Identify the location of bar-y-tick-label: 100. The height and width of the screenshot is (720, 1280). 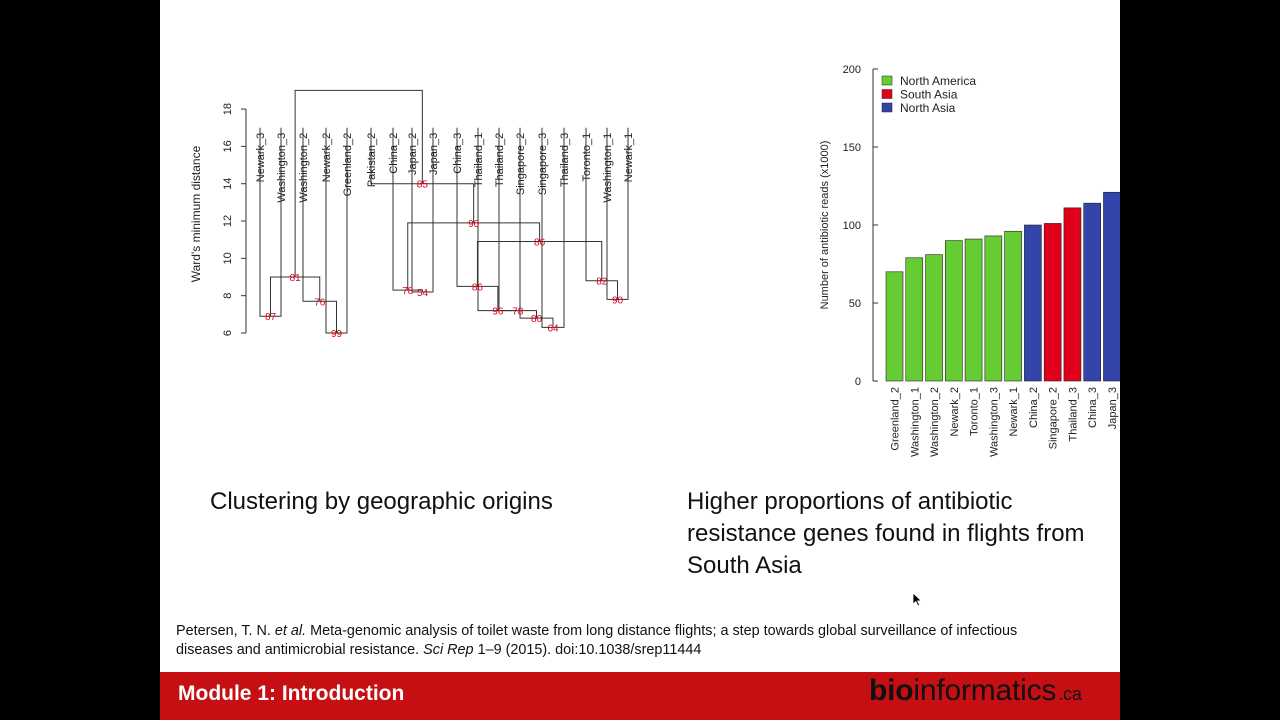
(852, 226).